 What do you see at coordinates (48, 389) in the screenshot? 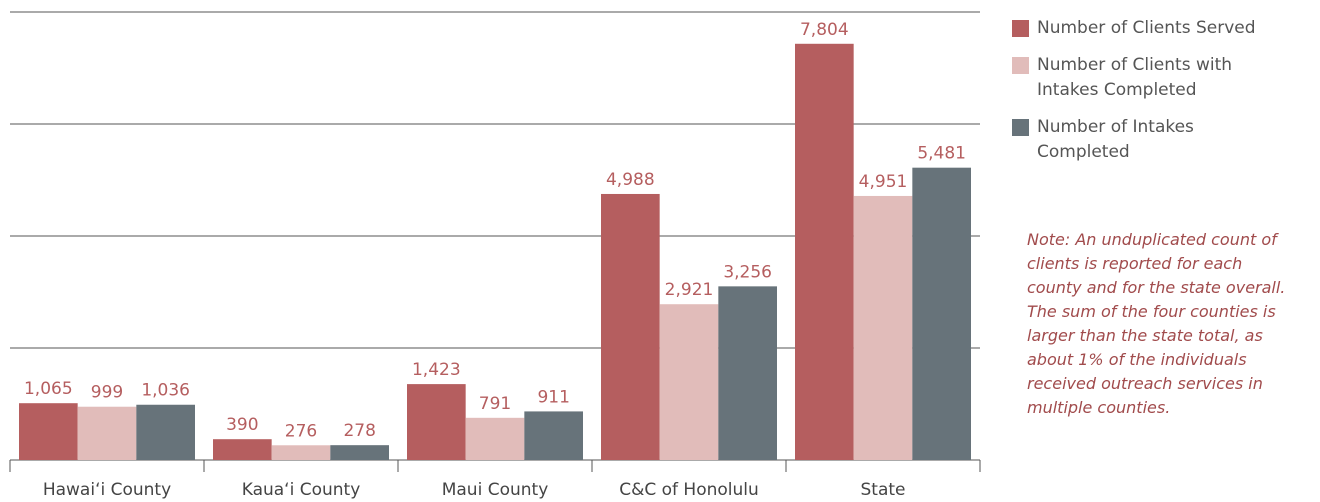
I see `value-label: 1,065` at bounding box center [48, 389].